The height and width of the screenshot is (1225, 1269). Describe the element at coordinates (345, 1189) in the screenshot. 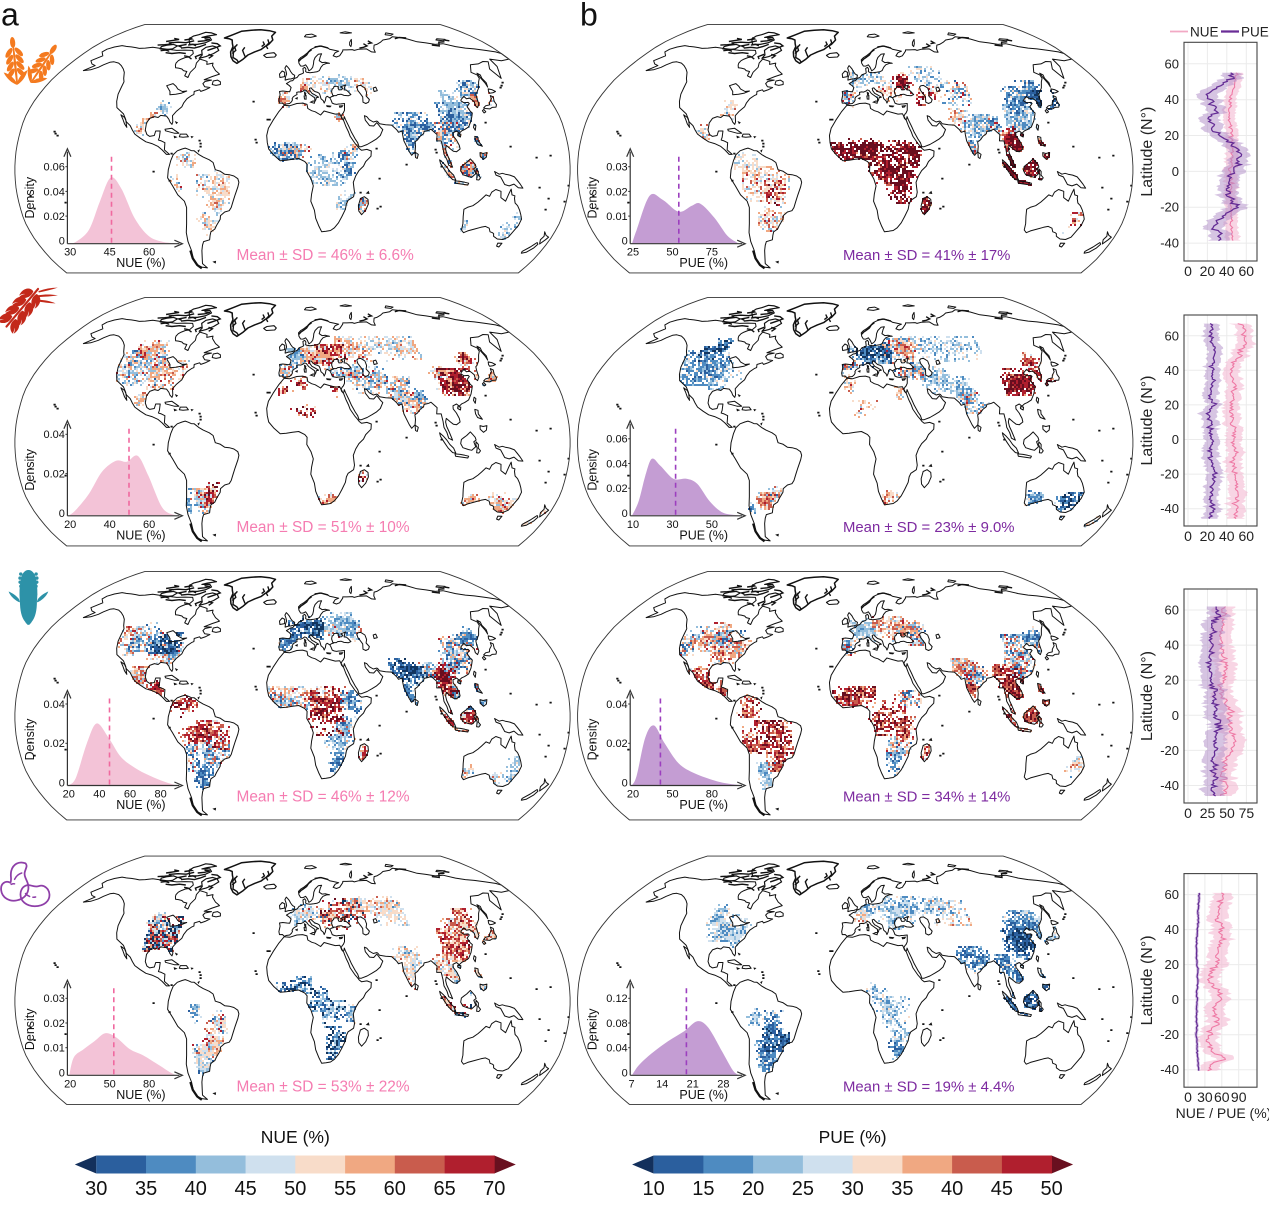

I see `svg-text: 55` at that location.